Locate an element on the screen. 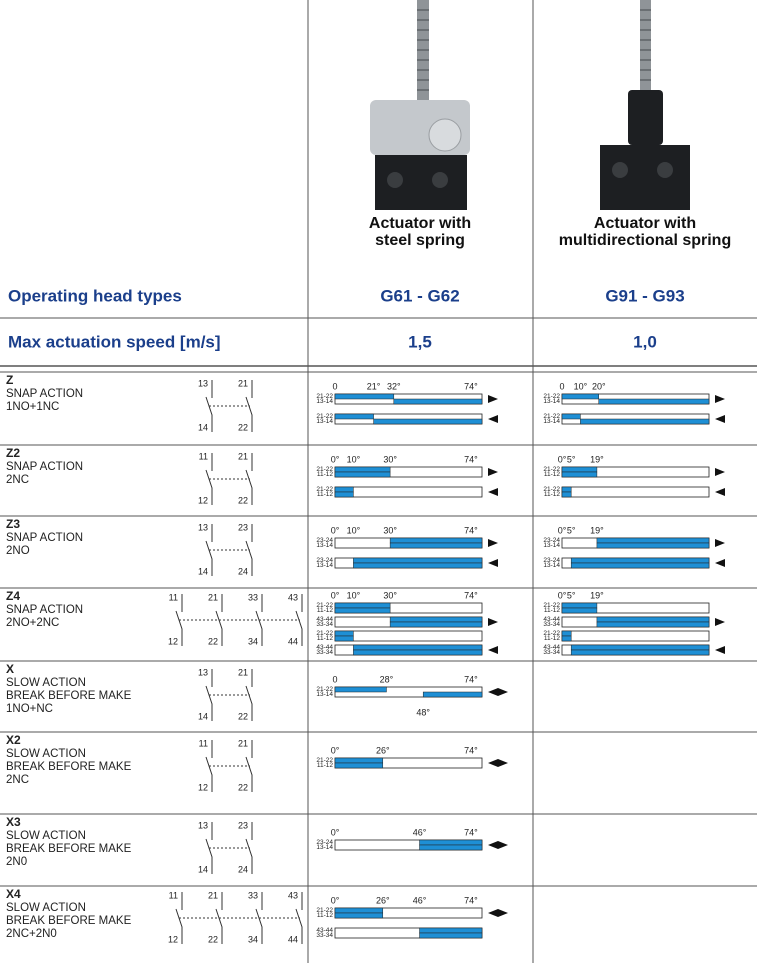 Image resolution: width=757 pixels, height=963 pixels. terminal-label: 12 is located at coordinates (173, 641).